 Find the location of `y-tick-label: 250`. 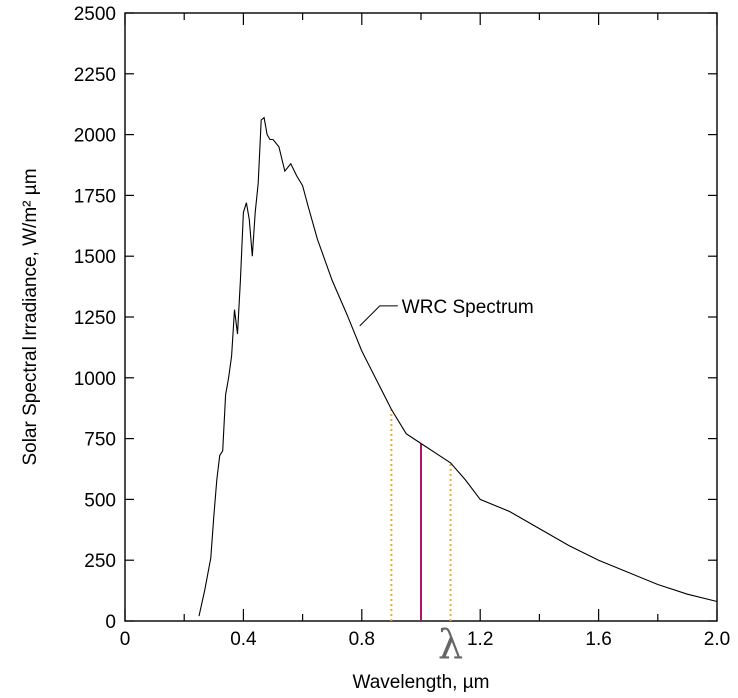

y-tick-label: 250 is located at coordinates (100, 561).